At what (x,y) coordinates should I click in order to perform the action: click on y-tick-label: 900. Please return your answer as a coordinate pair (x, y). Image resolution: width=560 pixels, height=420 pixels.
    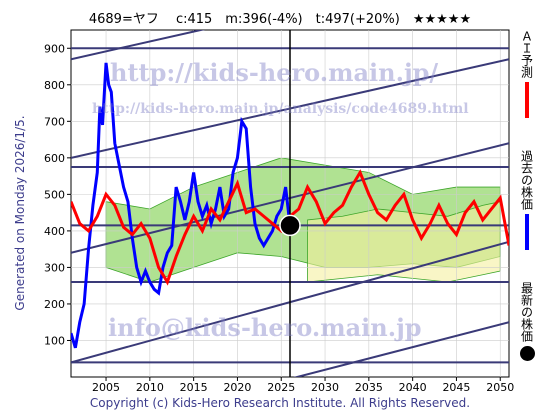
    Looking at the image, I should click on (54, 48).